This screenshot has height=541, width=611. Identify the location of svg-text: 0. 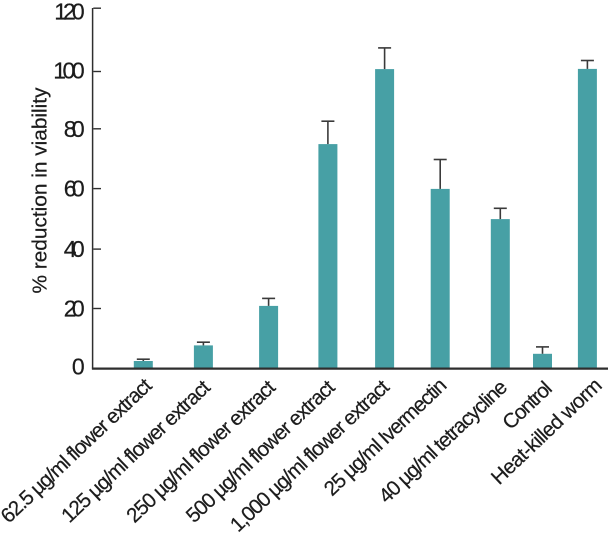
(78, 367).